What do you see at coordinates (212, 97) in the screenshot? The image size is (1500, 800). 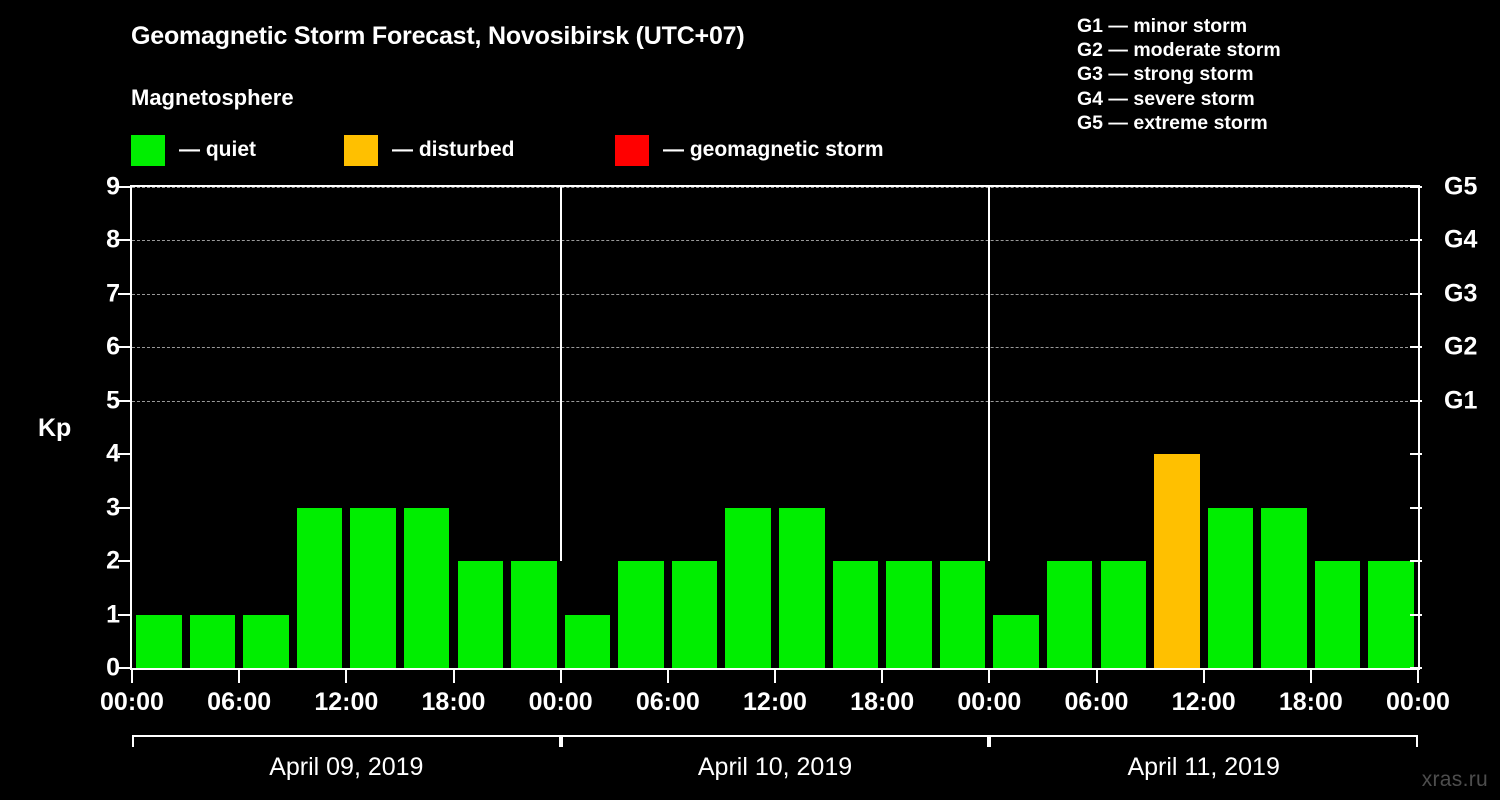 I see `chart-subtitle: Magnetosphere` at bounding box center [212, 97].